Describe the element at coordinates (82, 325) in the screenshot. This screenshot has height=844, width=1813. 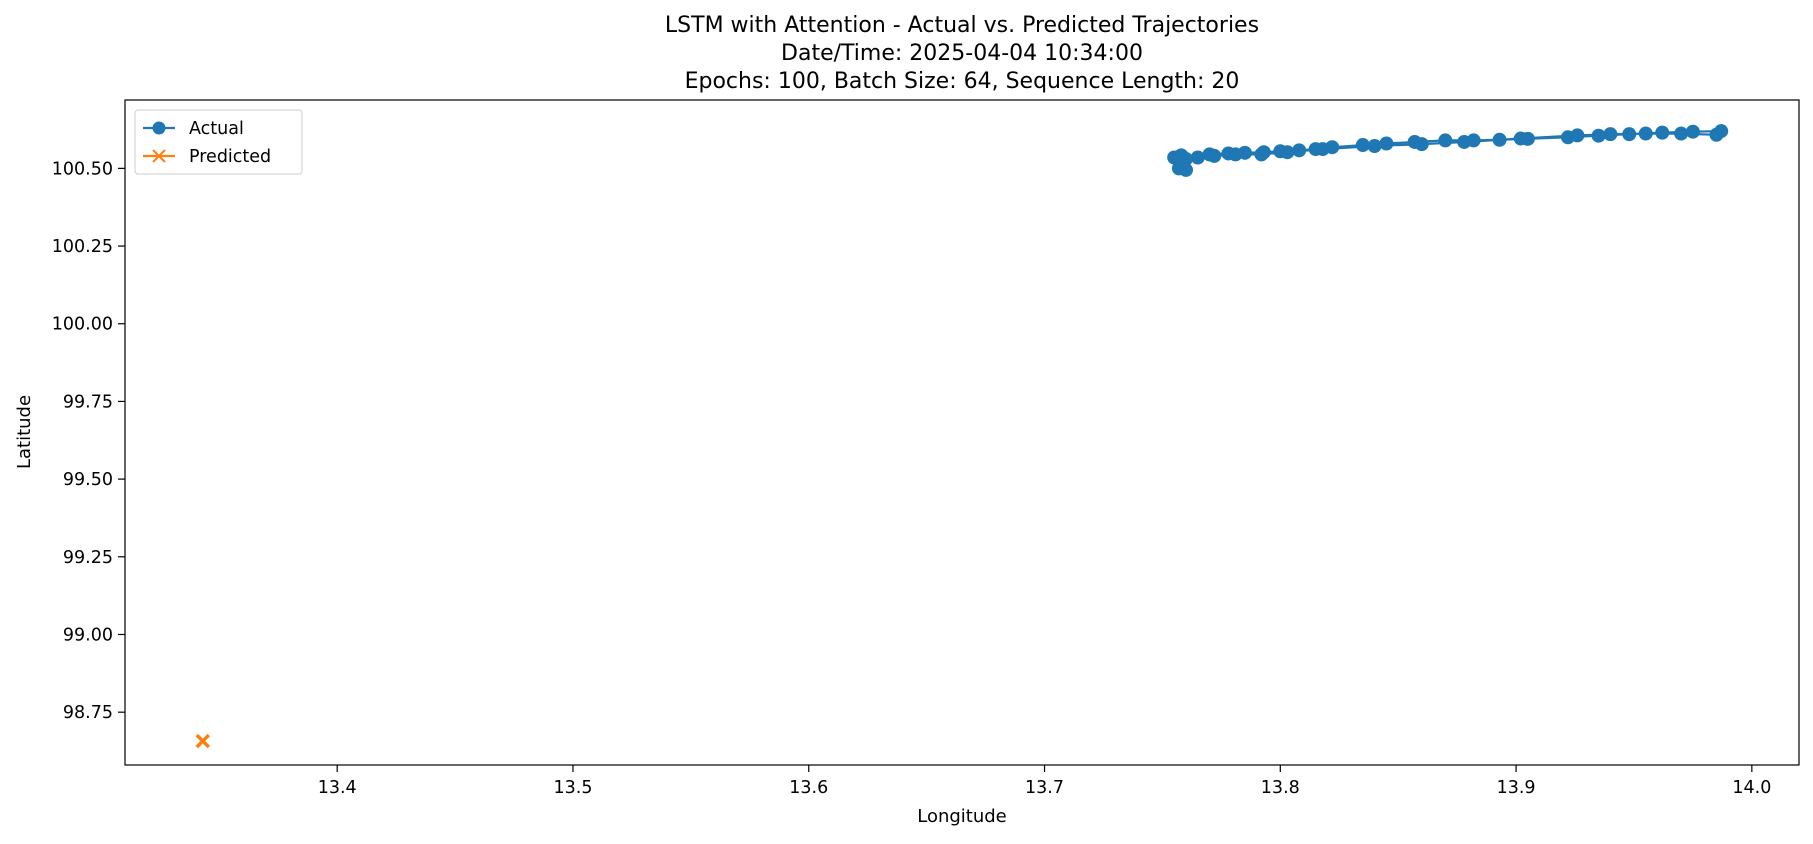
I see `y-tick-label: 100.00` at that location.